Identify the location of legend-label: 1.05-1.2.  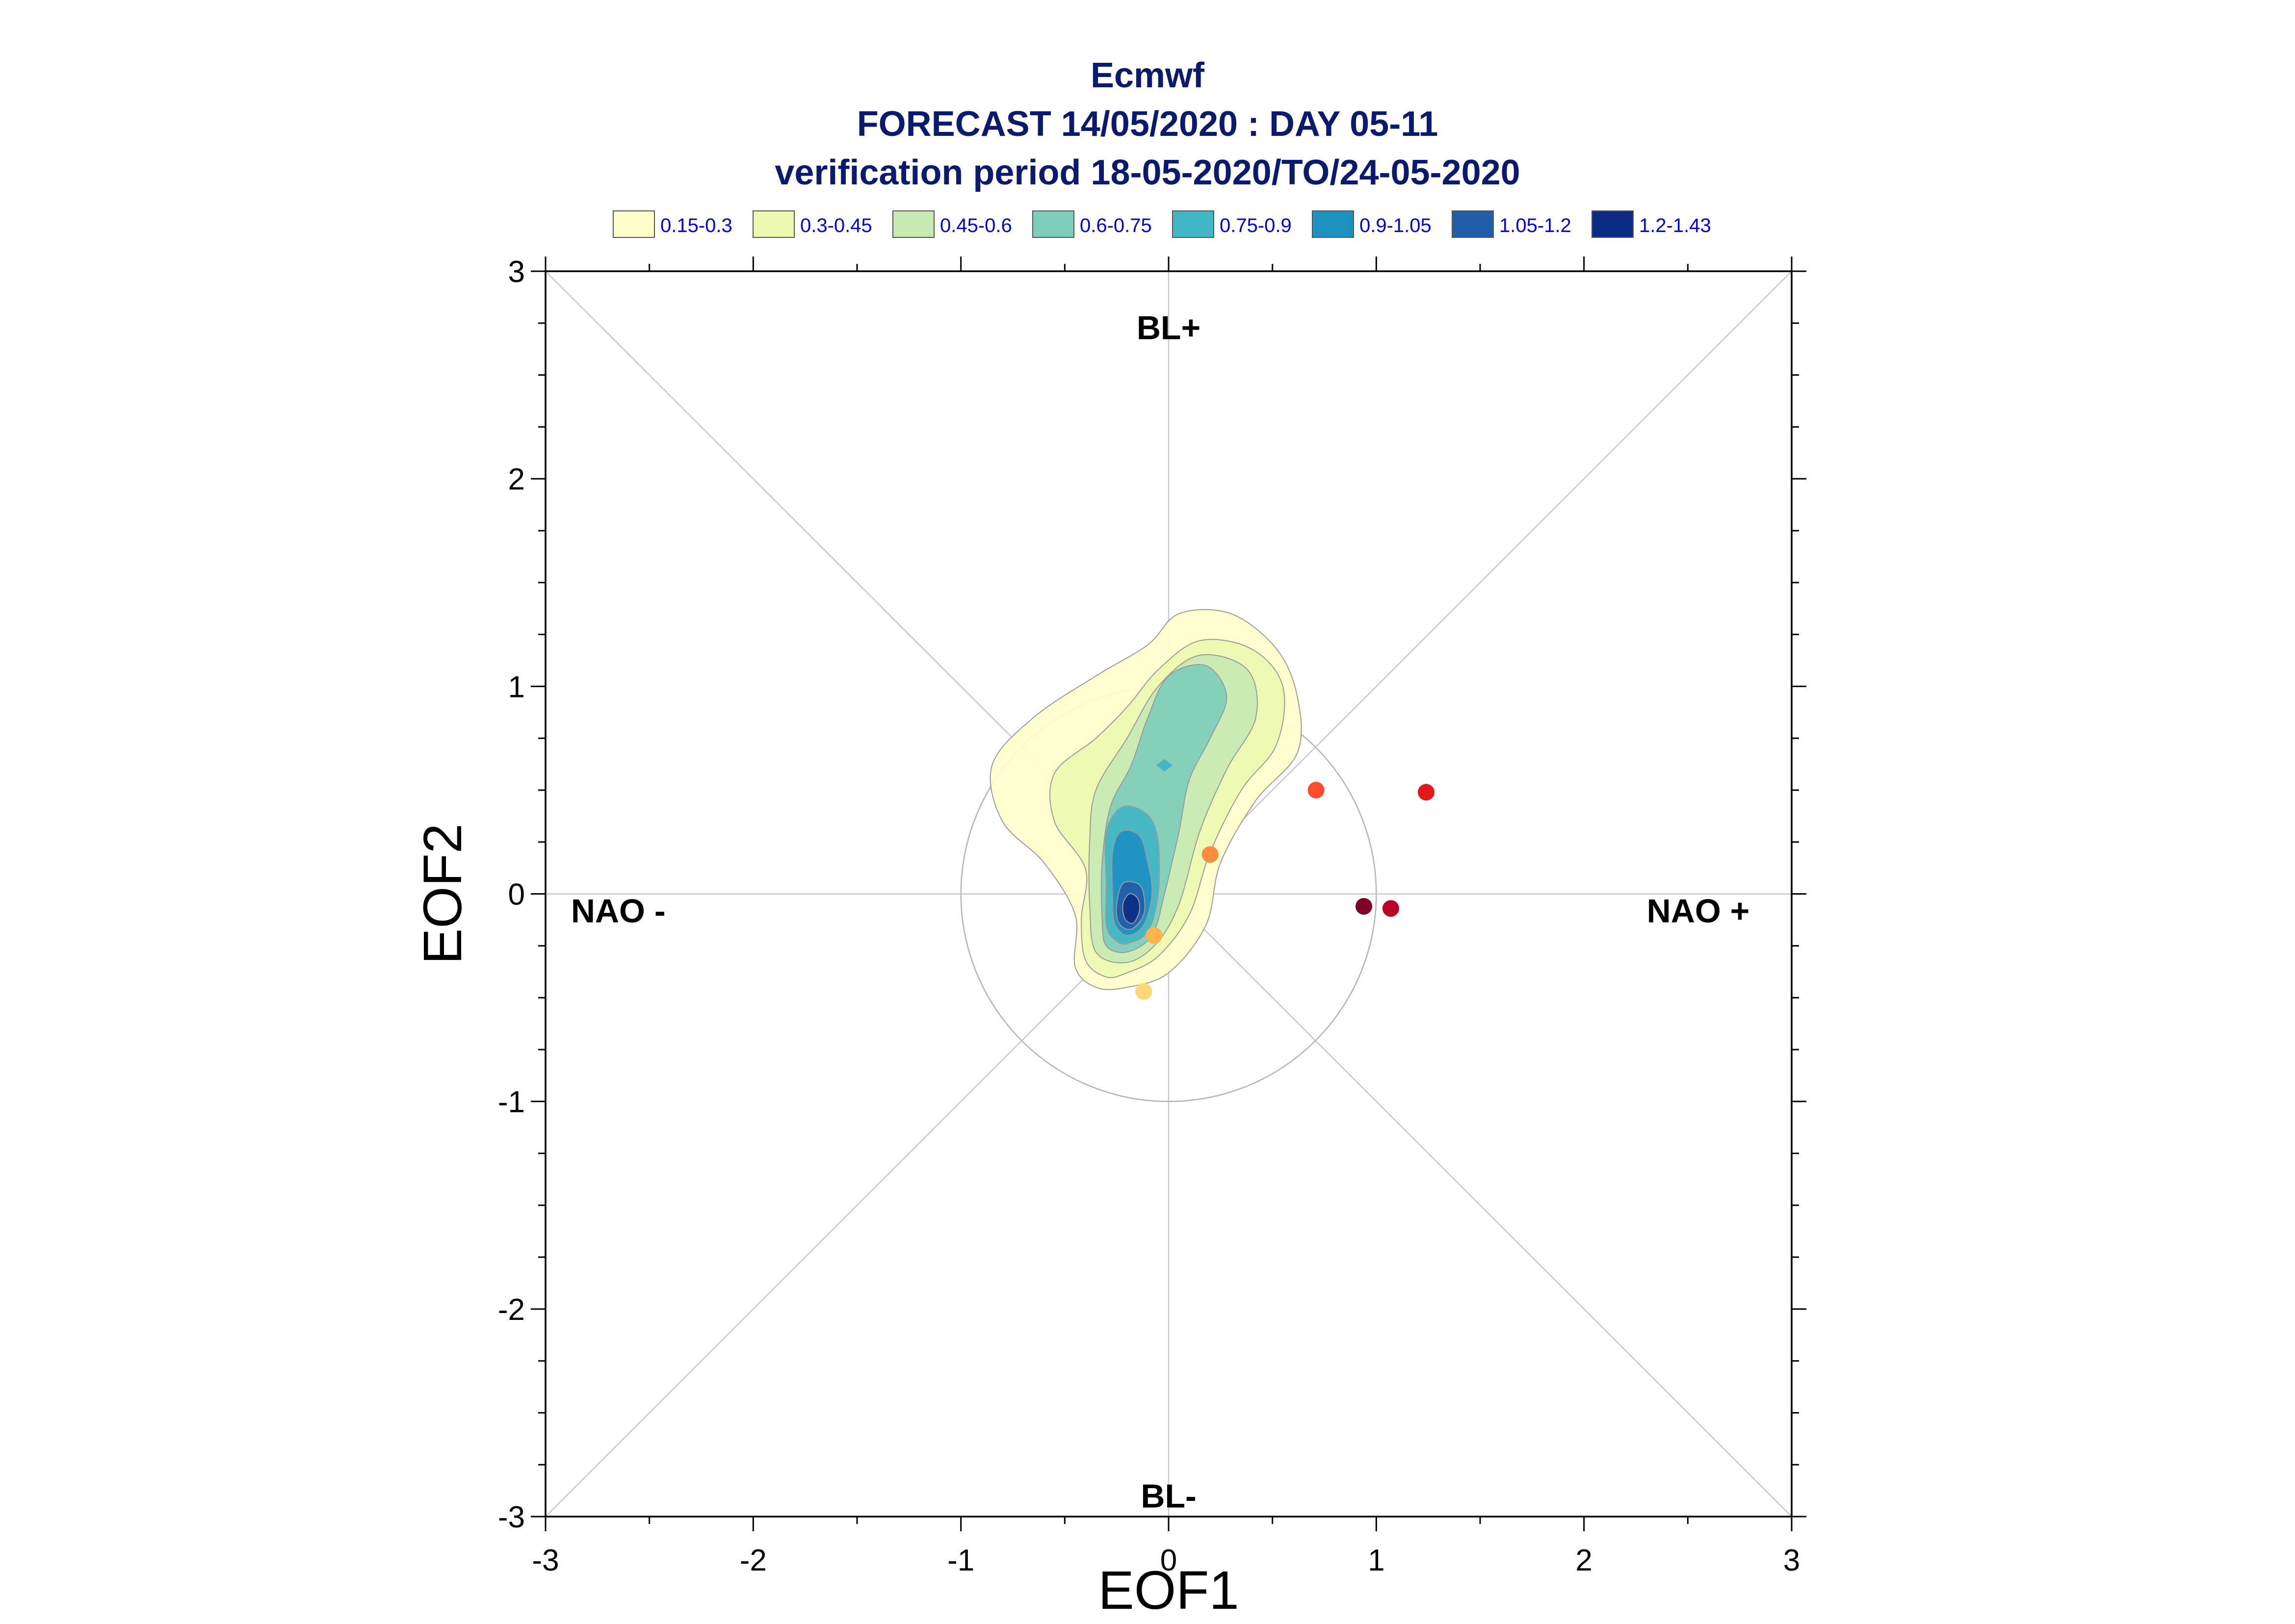
(1535, 225).